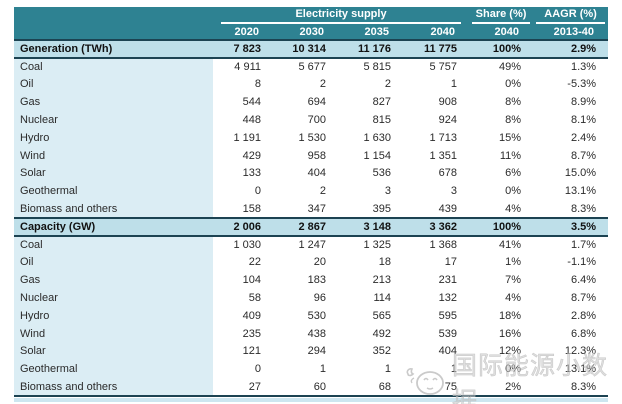 This screenshot has height=404, width=622. What do you see at coordinates (113, 209) in the screenshot?
I see `row-label: Biomass and others` at bounding box center [113, 209].